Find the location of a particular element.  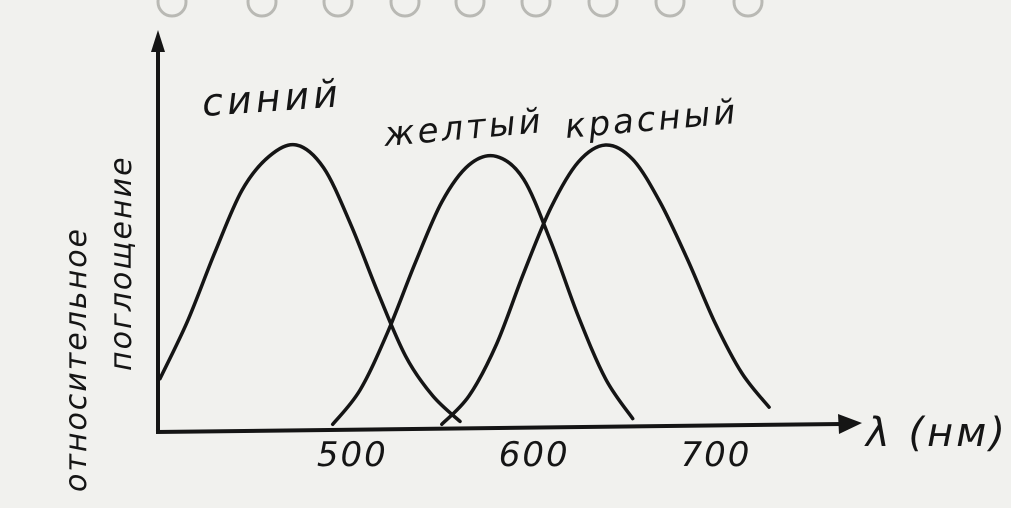

bleed-through-circles is located at coordinates (460, 9).